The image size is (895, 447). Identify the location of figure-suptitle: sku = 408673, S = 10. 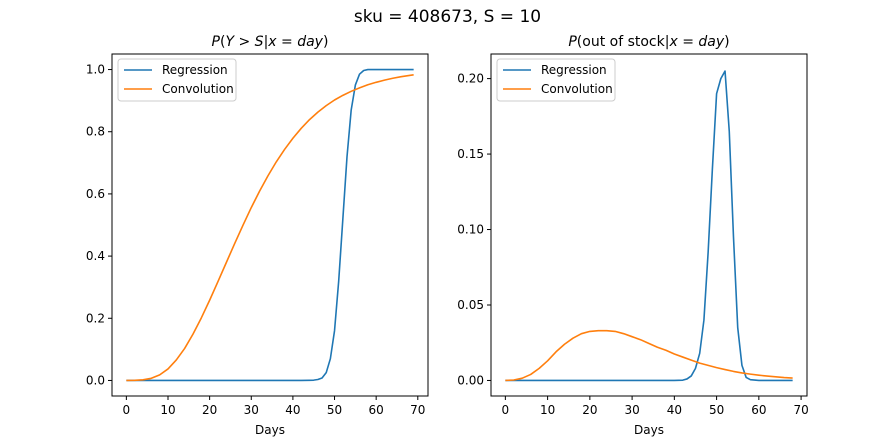
(447, 17).